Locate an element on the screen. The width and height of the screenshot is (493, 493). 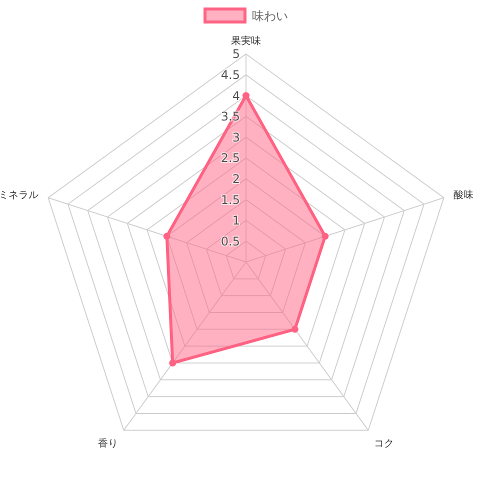
y-tick-label: 1.5 is located at coordinates (230, 199).